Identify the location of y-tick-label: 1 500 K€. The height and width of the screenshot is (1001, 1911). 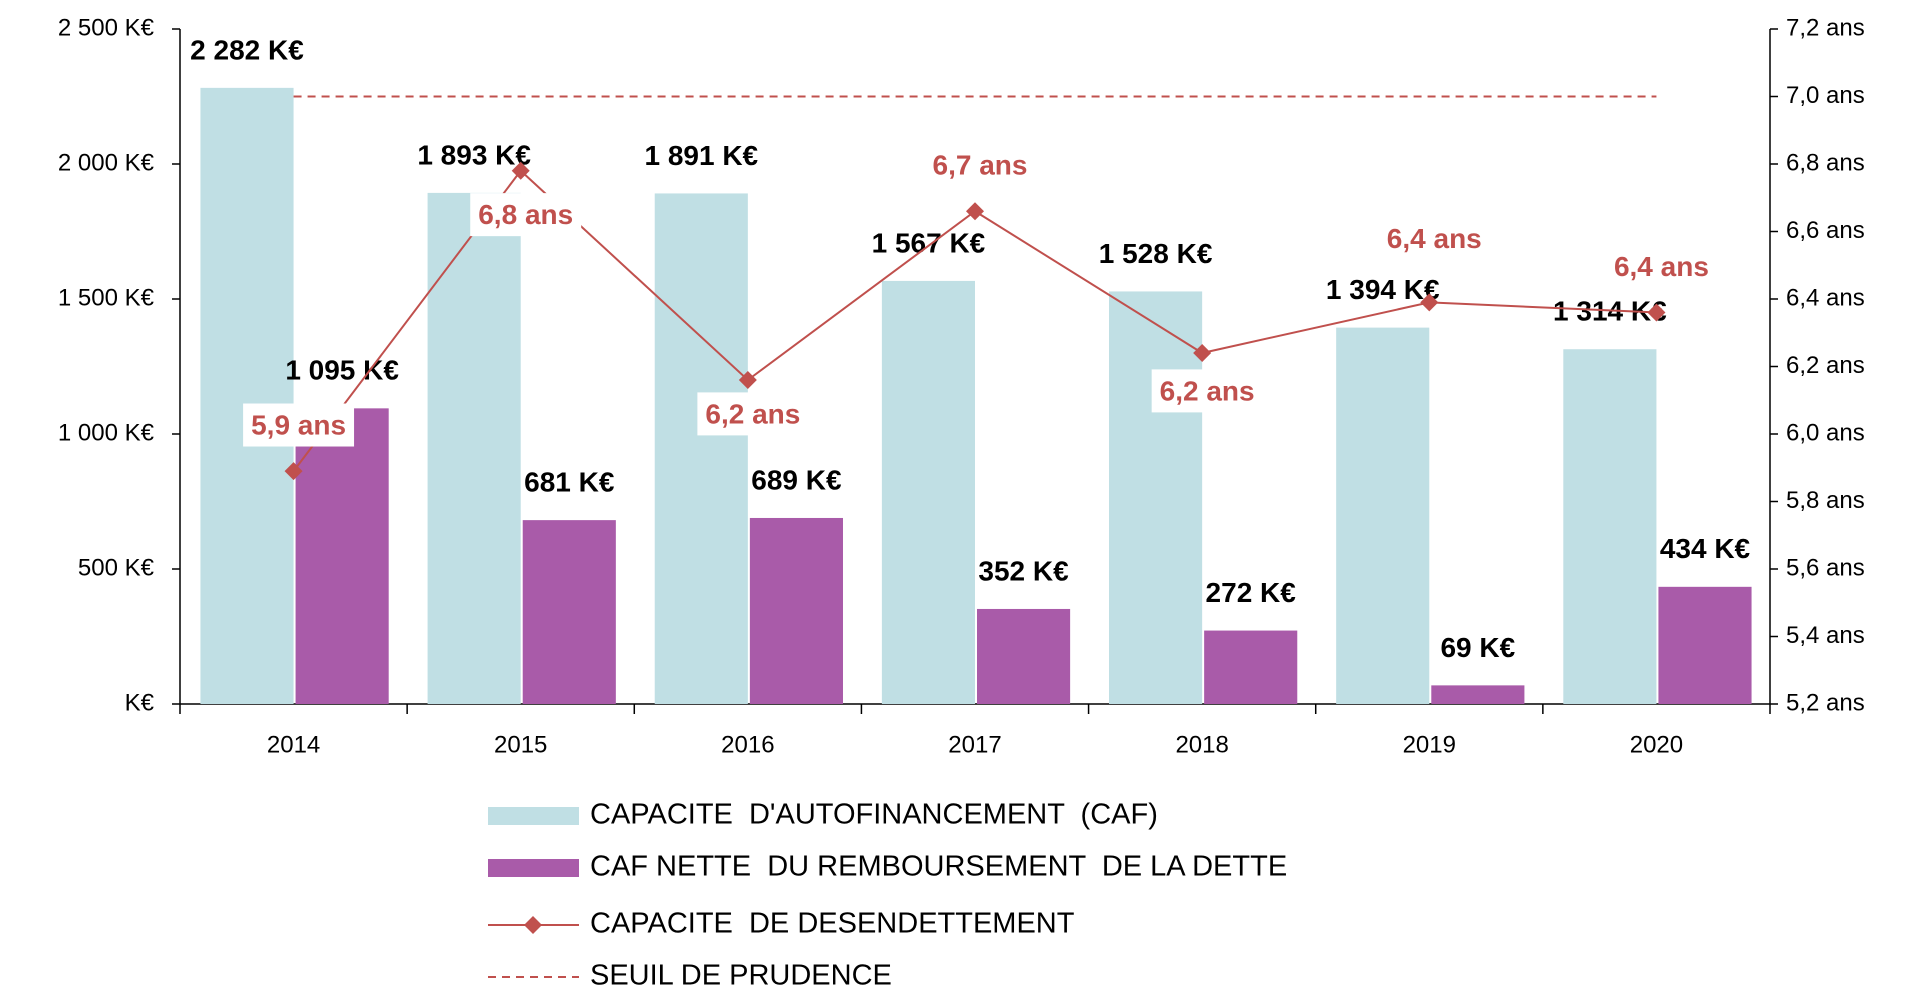
(106, 297).